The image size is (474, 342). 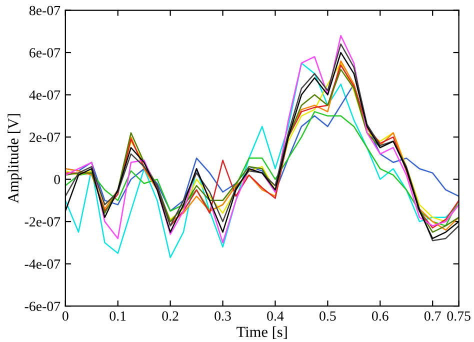 I want to click on y-tick-label: 6e-07, so click(x=45, y=53).